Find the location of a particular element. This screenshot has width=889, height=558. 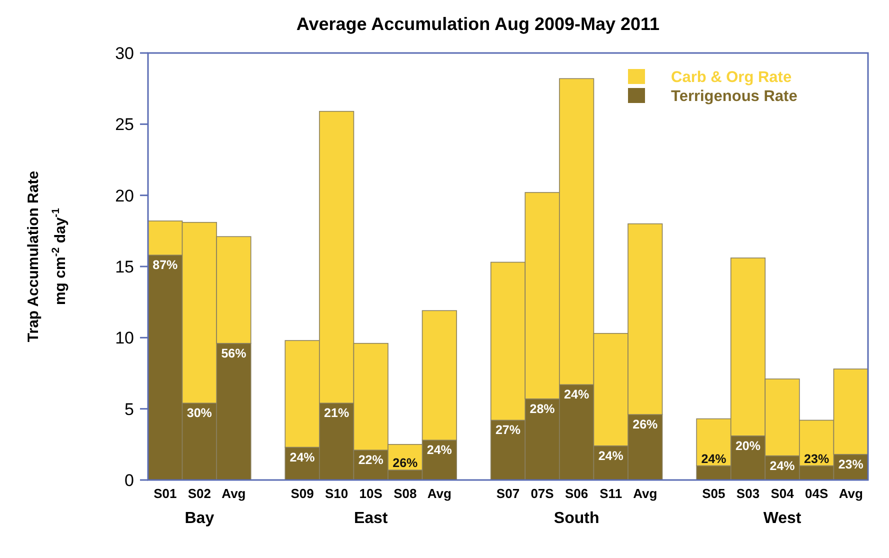

x-tick-label: S03 is located at coordinates (748, 493).